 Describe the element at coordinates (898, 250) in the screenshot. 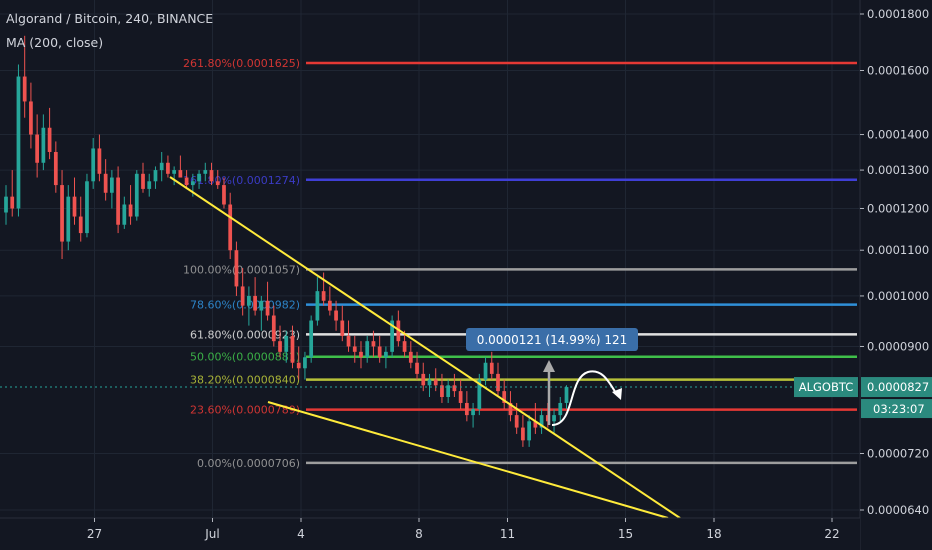

I see `price-tick-label: 0.0001100` at that location.